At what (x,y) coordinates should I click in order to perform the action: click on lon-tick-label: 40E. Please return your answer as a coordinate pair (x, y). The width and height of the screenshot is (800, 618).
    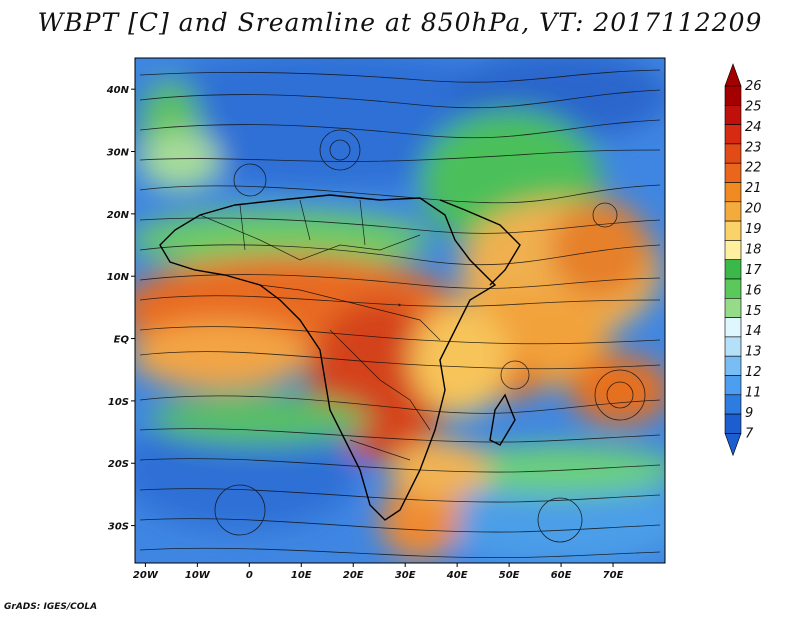
    Looking at the image, I should click on (457, 575).